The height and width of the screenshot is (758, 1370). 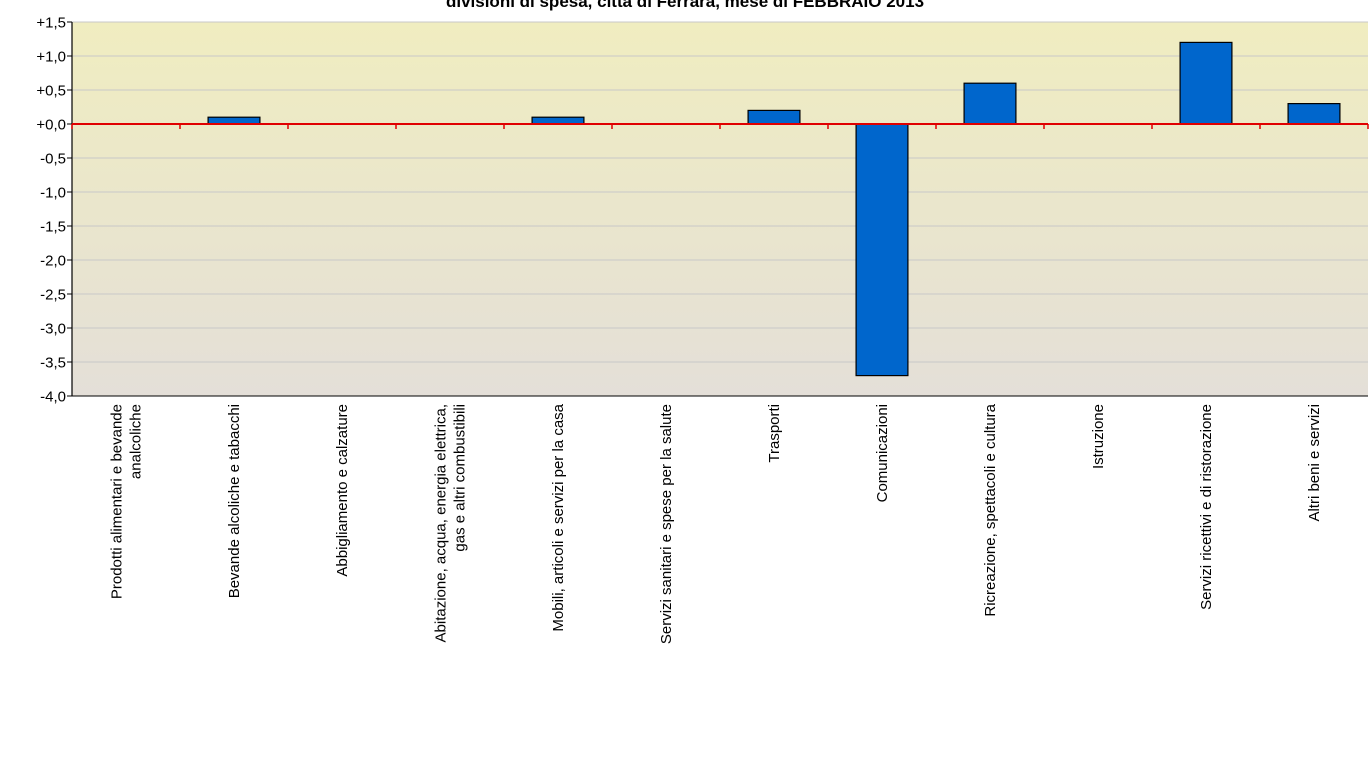 What do you see at coordinates (117, 501) in the screenshot?
I see `x-tick-label: Prodotti alimentari e bevande` at bounding box center [117, 501].